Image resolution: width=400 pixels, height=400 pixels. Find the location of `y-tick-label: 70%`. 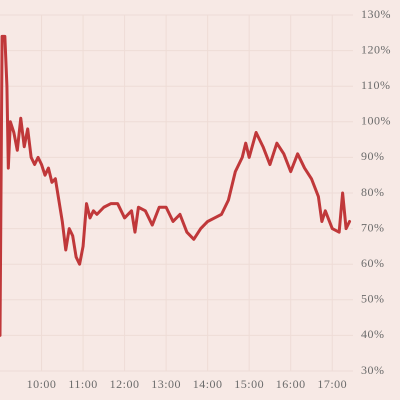

y-tick-label: 70% is located at coordinates (373, 227).